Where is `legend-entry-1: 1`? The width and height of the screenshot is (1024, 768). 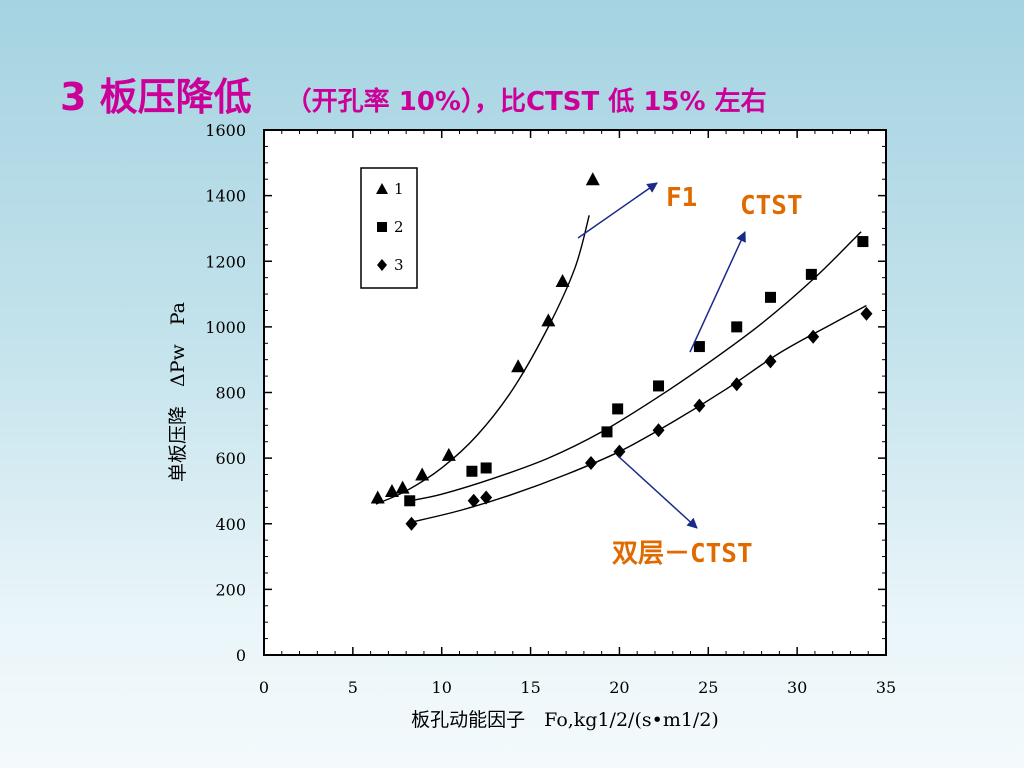
legend-entry-1: 1 is located at coordinates (390, 189).